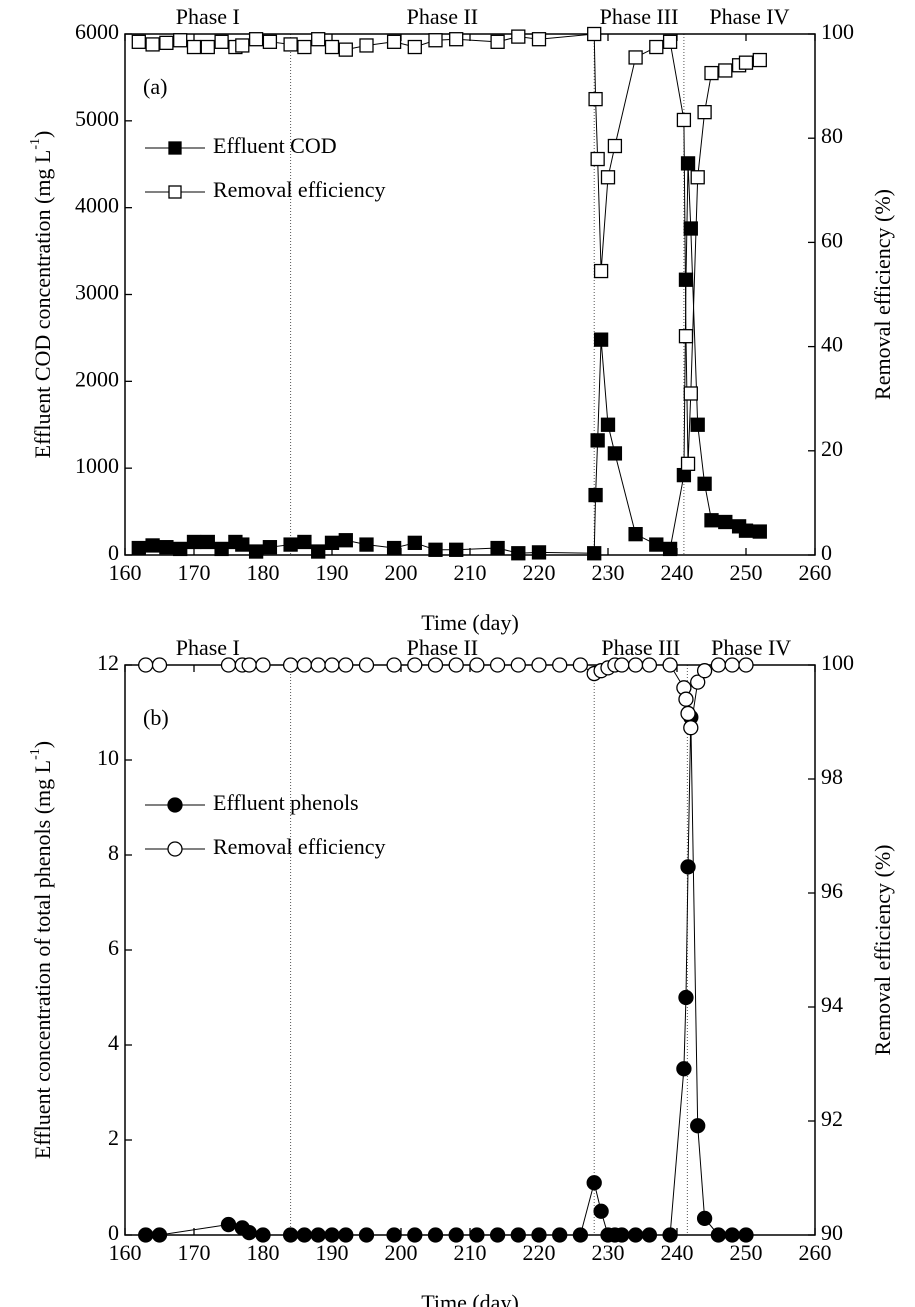 The width and height of the screenshot is (915, 1307). I want to click on y2-tick-label: 20, so click(832, 448).